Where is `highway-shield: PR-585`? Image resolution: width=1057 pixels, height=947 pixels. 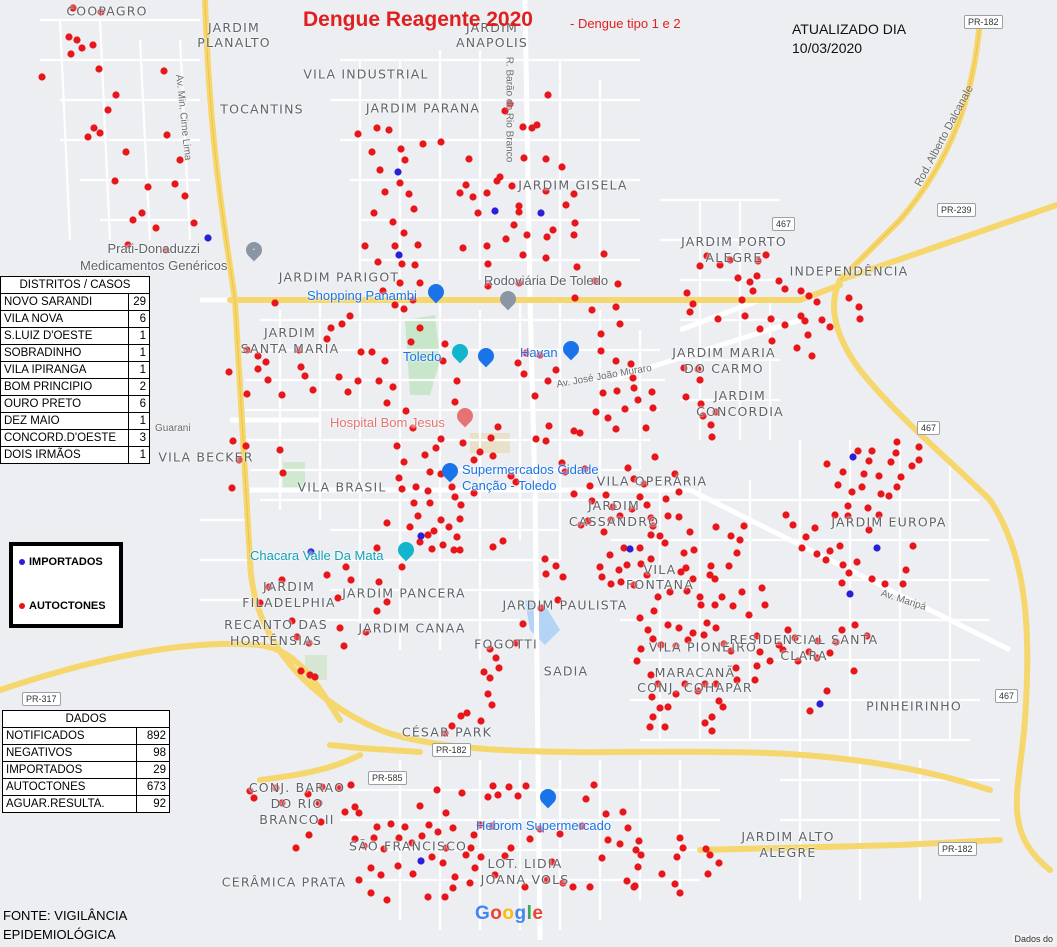 highway-shield: PR-585 is located at coordinates (387, 778).